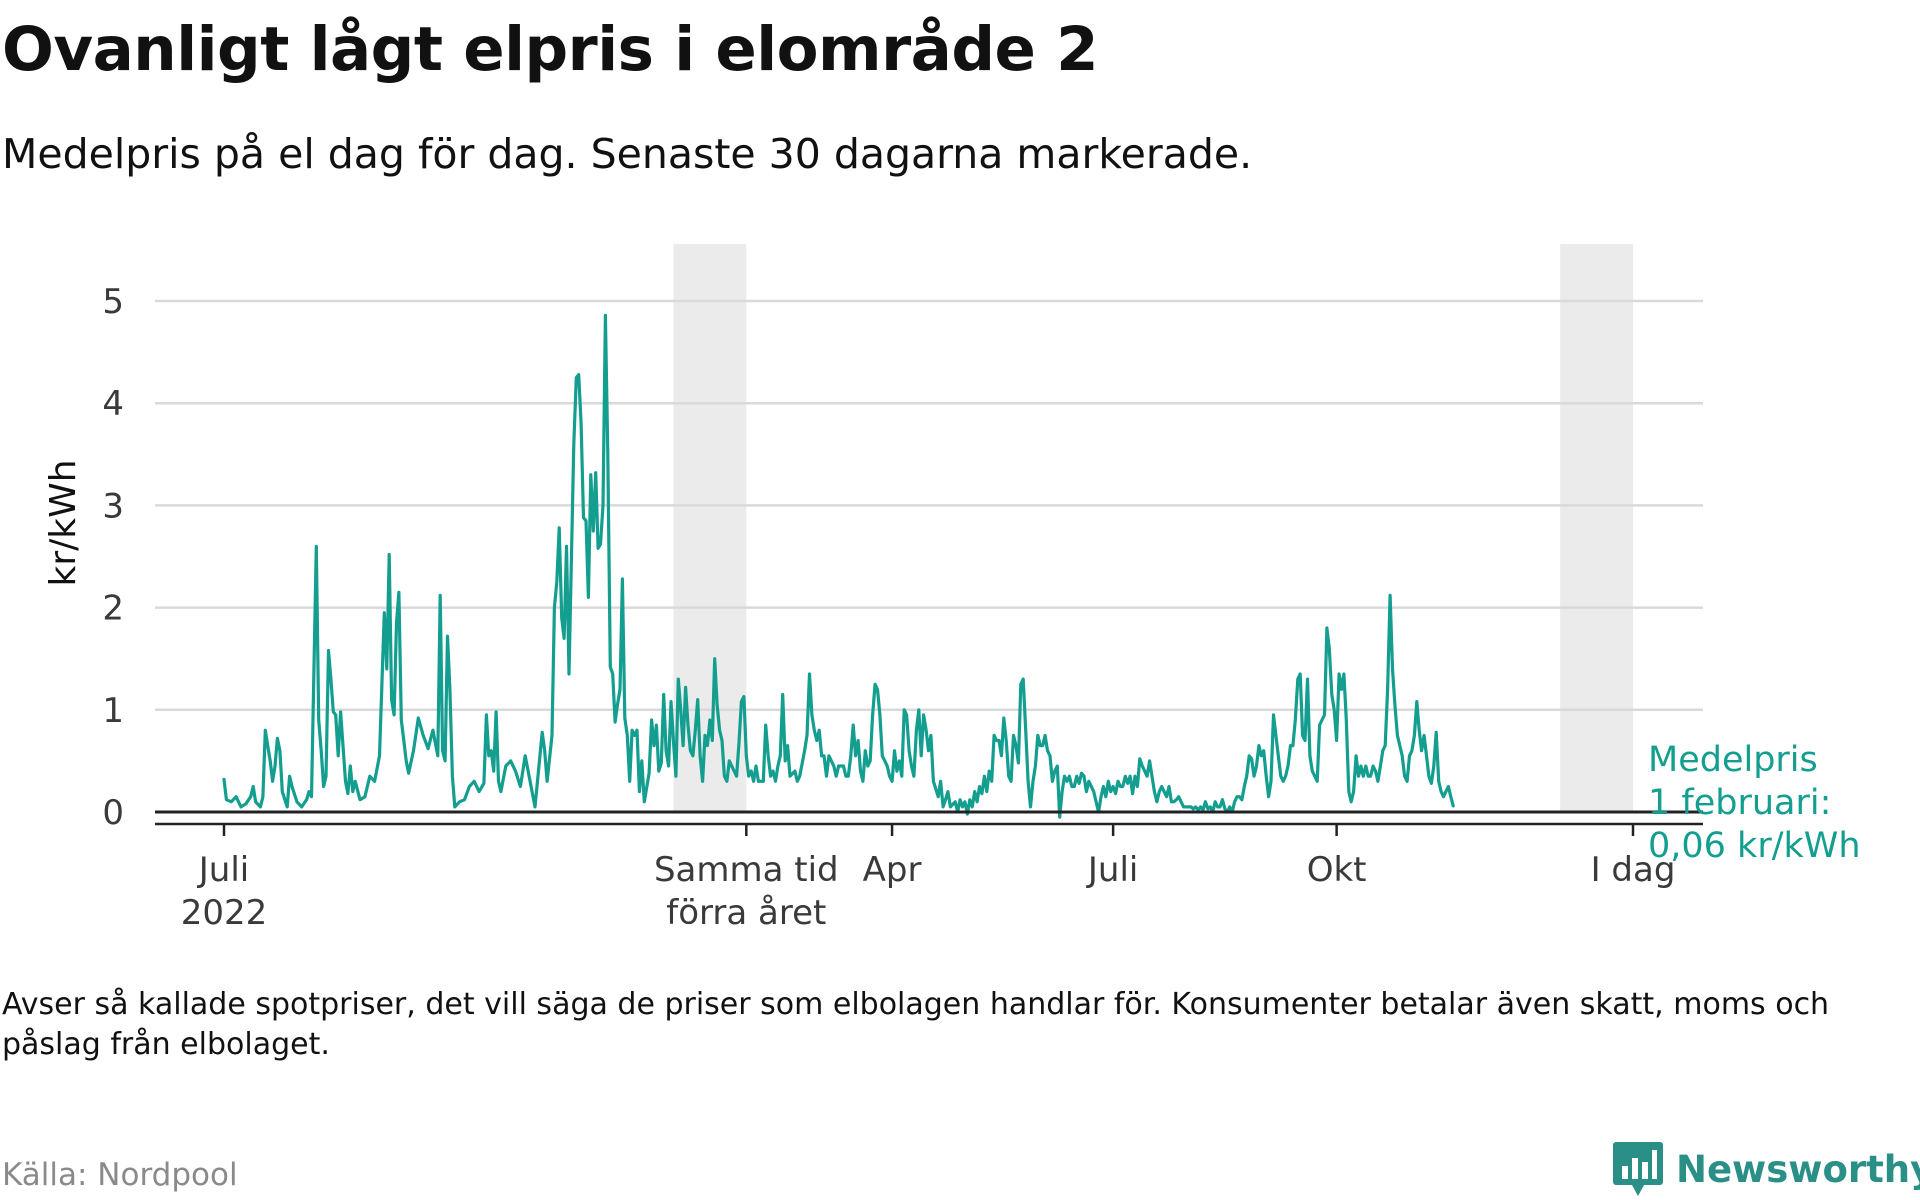 This screenshot has height=1200, width=1920. What do you see at coordinates (892, 870) in the screenshot?
I see `x-tick-label: Apr` at bounding box center [892, 870].